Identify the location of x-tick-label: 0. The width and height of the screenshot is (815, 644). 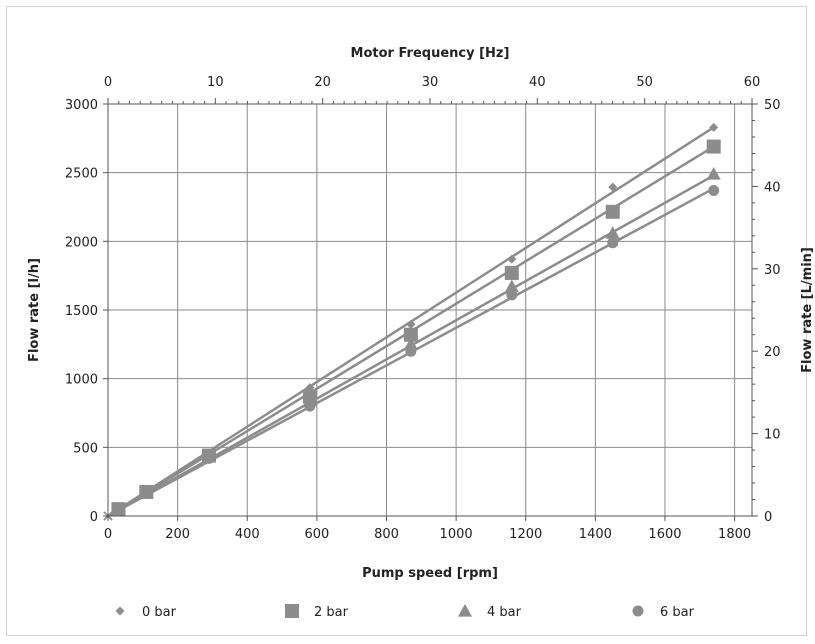
(108, 534).